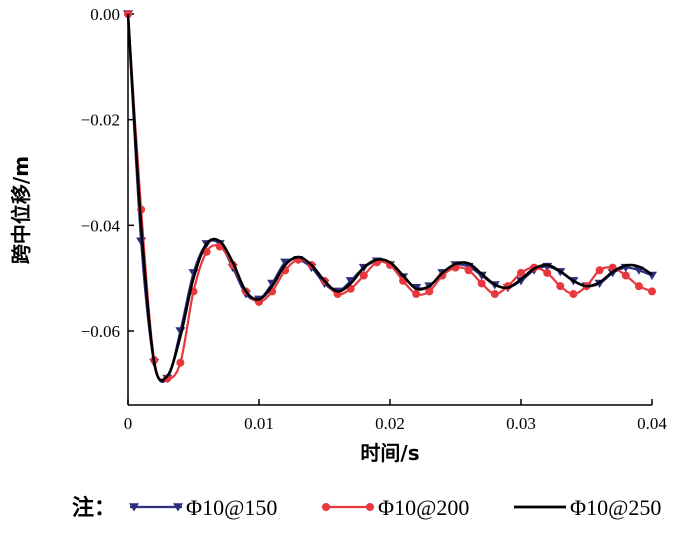 This screenshot has height=534, width=700. What do you see at coordinates (389, 453) in the screenshot?
I see `x-axis-title: 时间/s` at bounding box center [389, 453].